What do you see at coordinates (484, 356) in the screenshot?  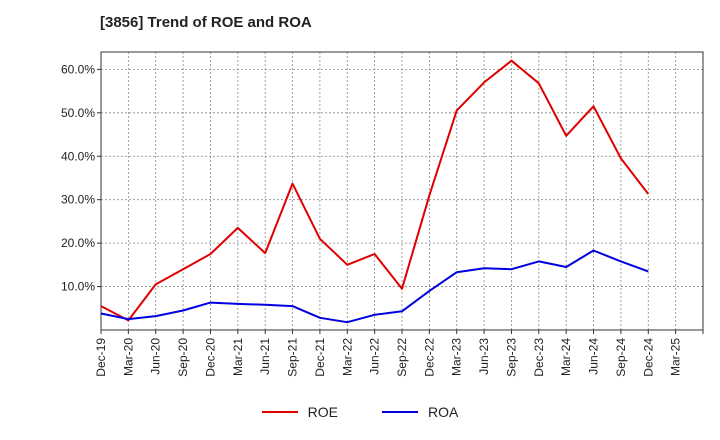 I see `x-tick-label: Jun-23` at bounding box center [484, 356].